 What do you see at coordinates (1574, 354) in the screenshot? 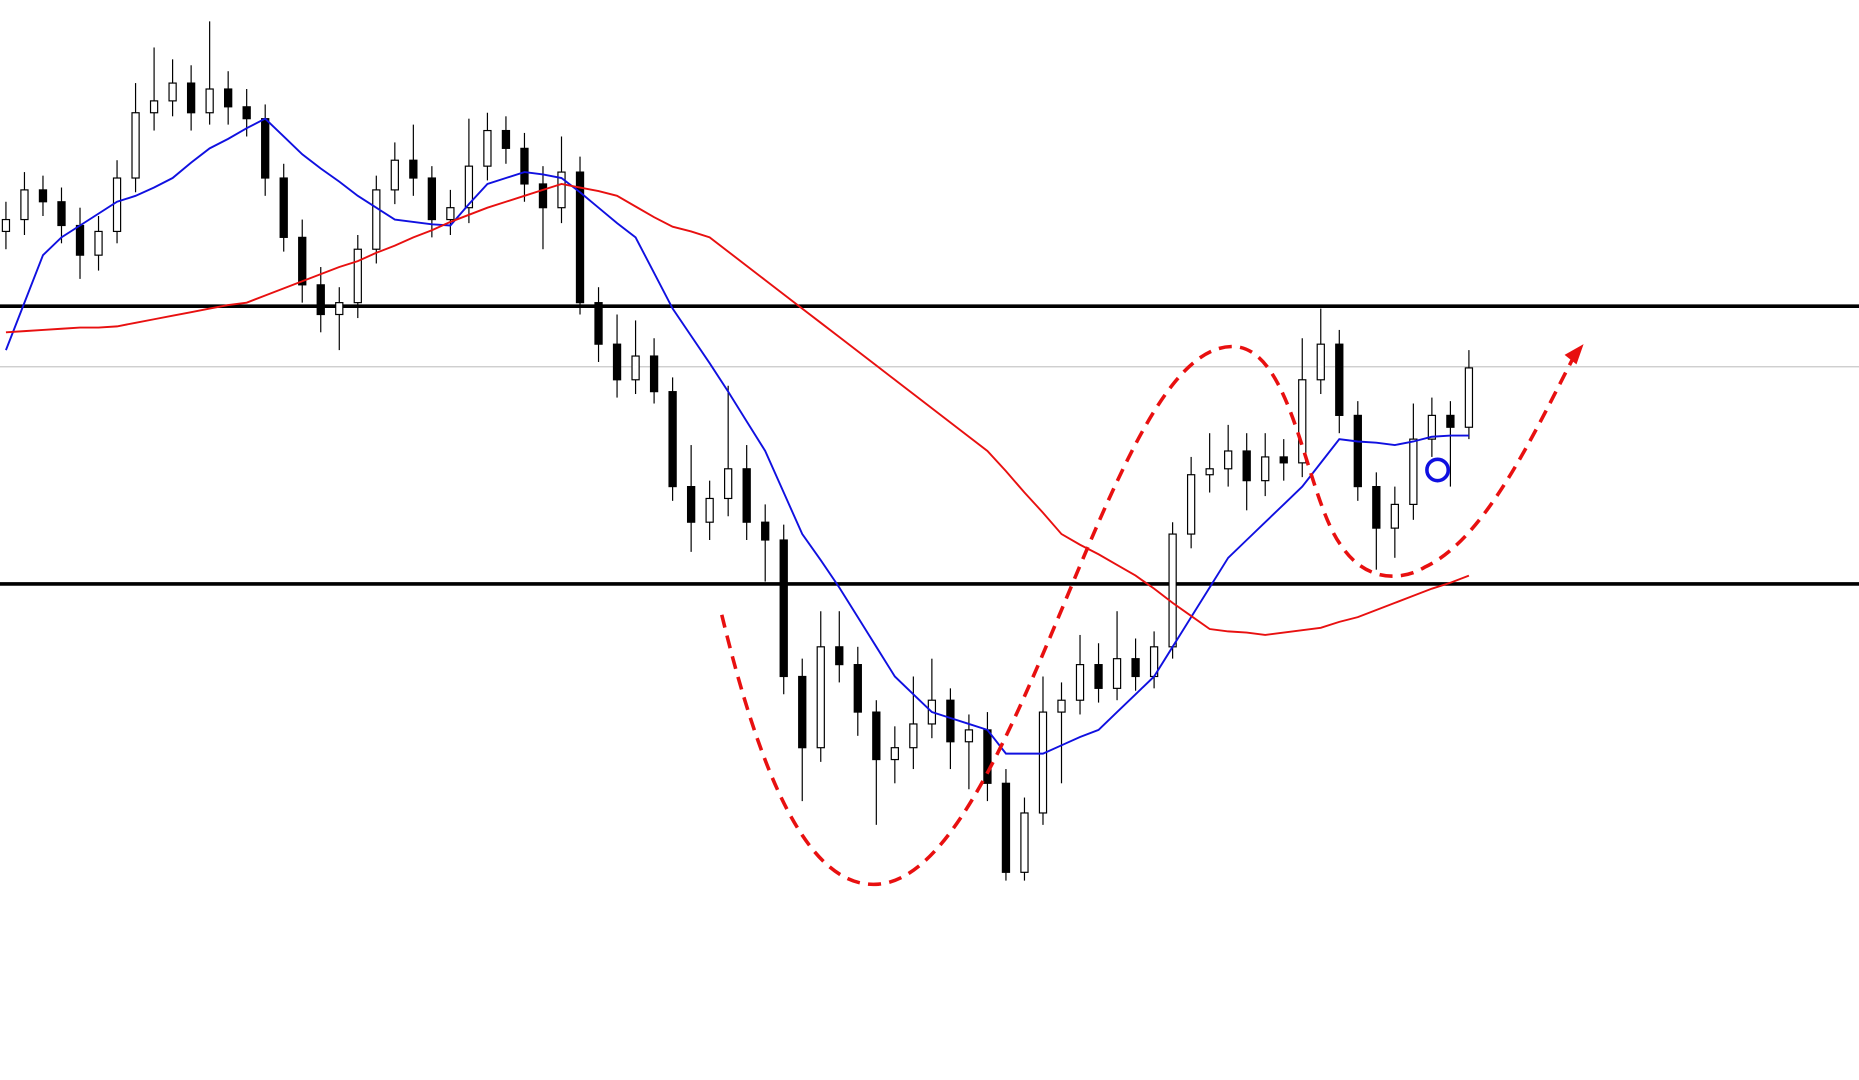
I see `arrow-head` at bounding box center [1574, 354].